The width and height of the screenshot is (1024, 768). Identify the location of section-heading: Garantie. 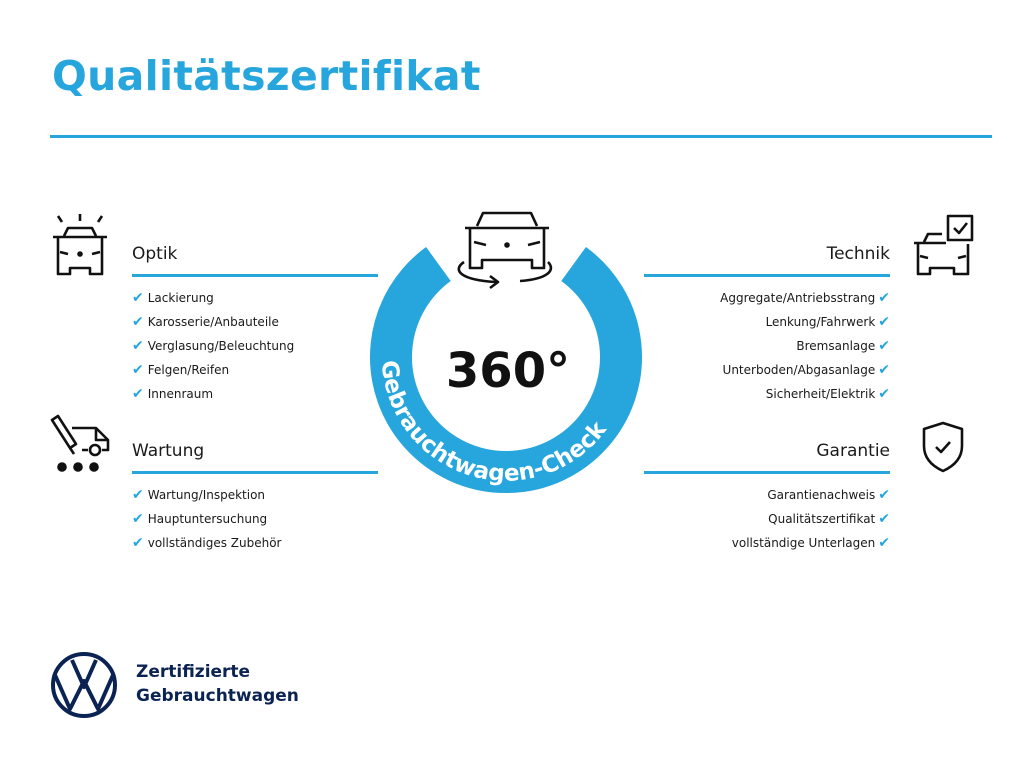
(853, 451).